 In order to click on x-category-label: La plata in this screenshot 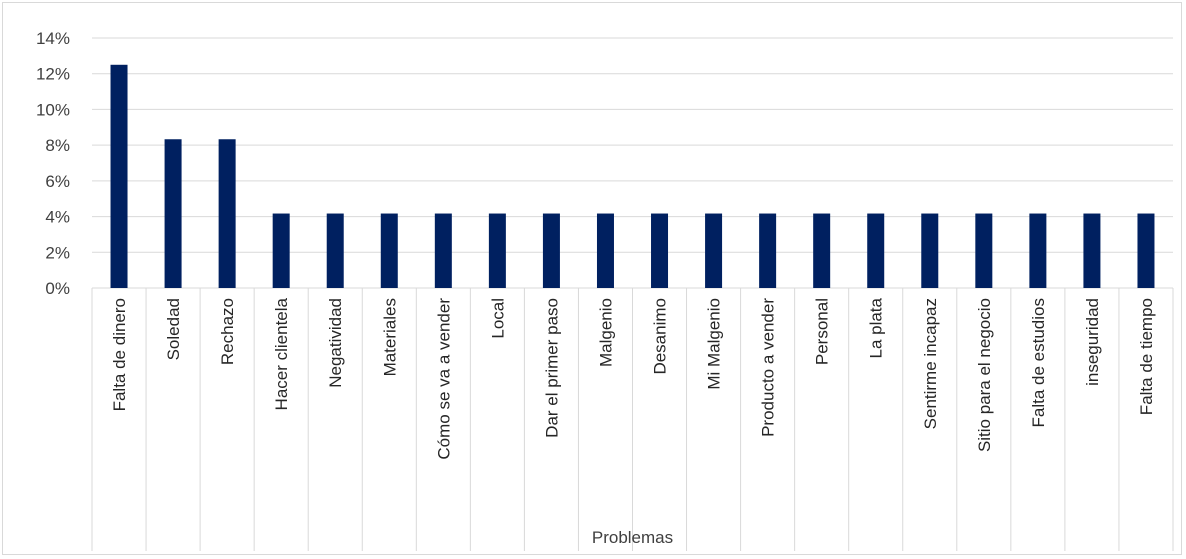, I will do `click(876, 327)`.